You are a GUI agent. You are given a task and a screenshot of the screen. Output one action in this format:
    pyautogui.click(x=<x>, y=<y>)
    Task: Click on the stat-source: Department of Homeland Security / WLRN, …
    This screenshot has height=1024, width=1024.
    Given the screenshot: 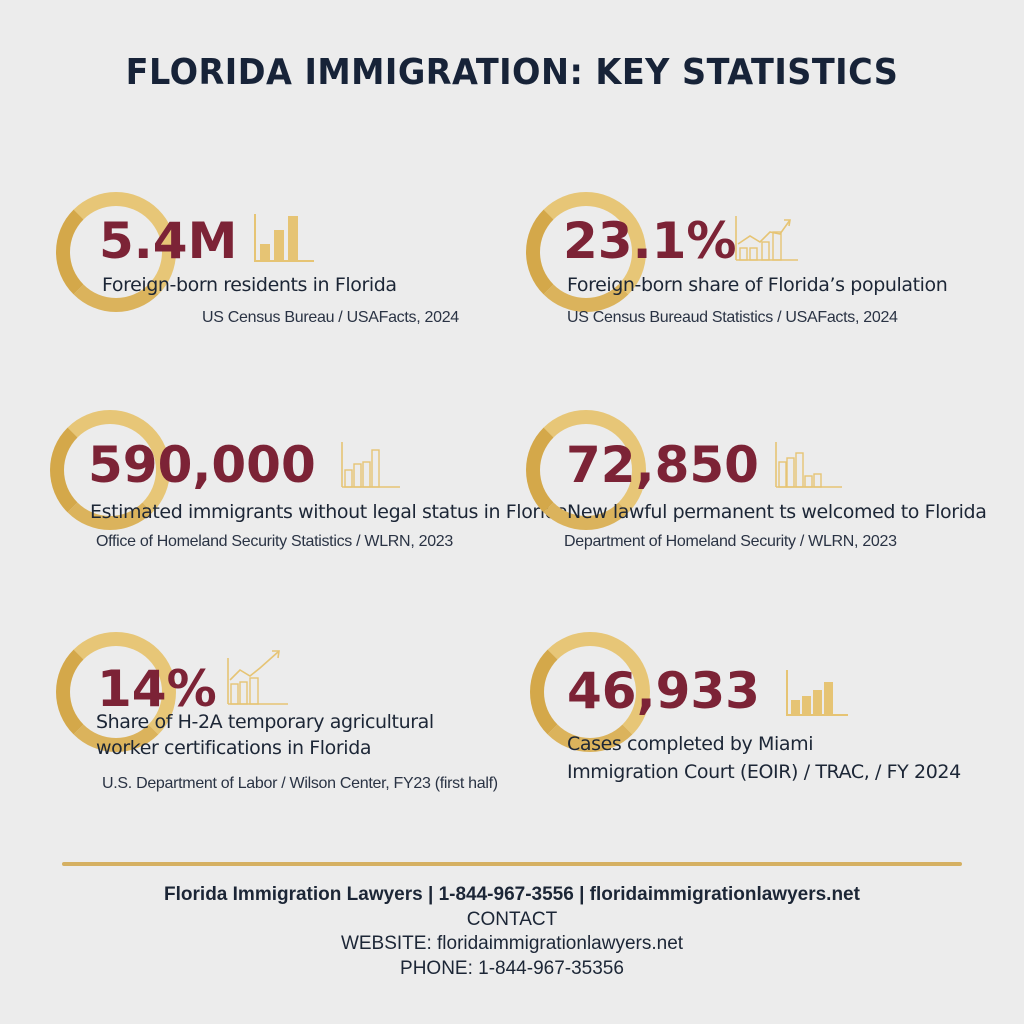 What is the action you would take?
    pyautogui.click(x=730, y=541)
    